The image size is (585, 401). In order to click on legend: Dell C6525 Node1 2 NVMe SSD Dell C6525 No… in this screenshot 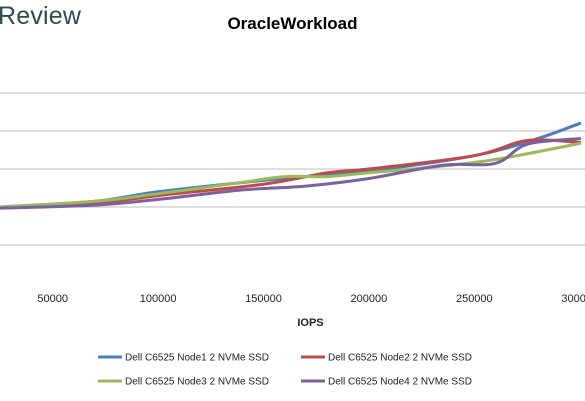, I will do `click(285, 370)`.